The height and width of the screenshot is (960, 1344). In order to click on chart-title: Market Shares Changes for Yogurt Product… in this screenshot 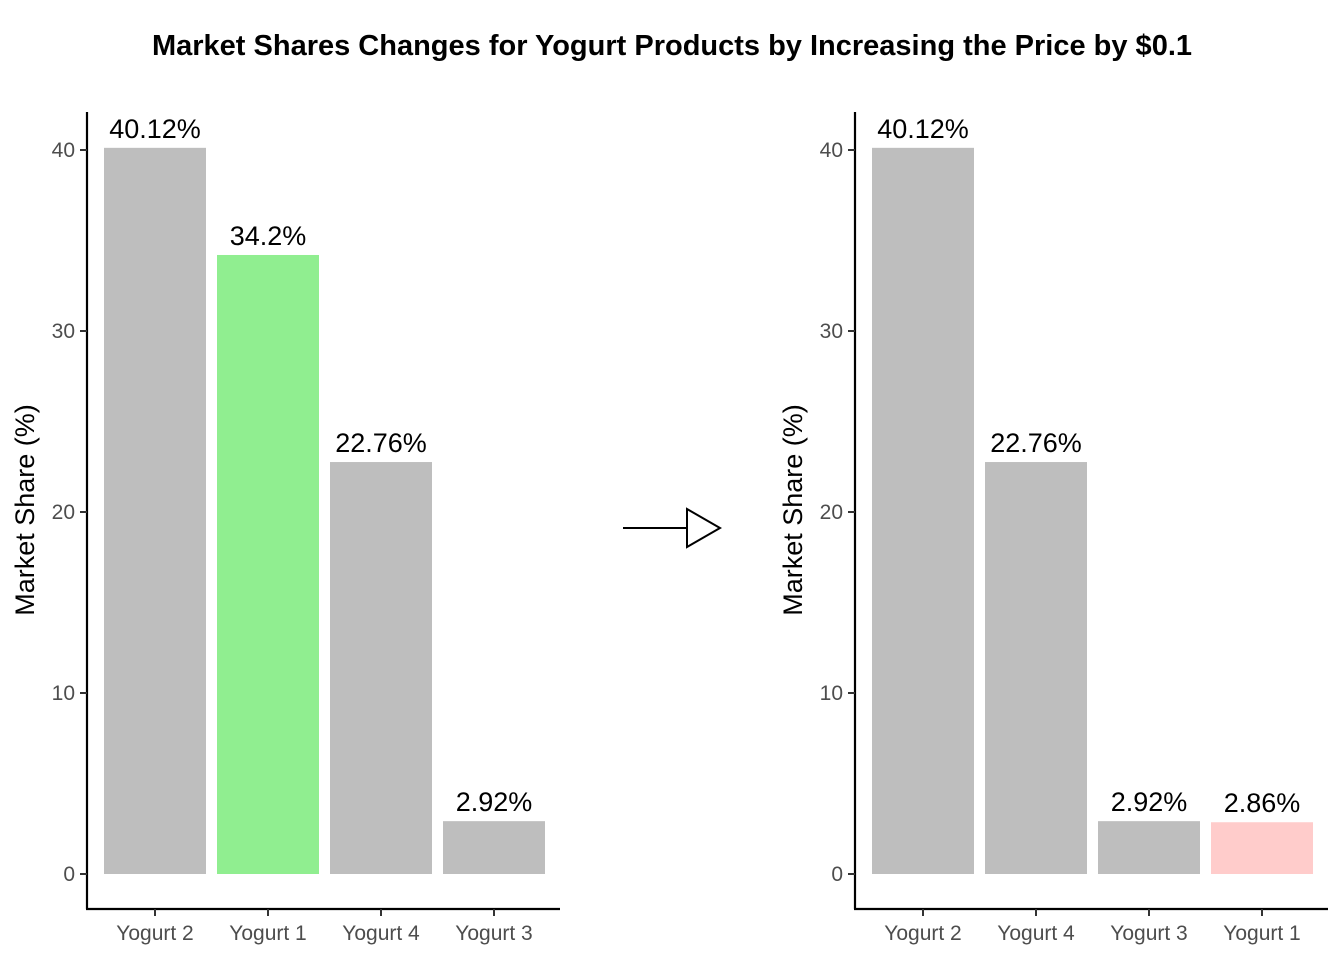, I will do `click(672, 46)`.